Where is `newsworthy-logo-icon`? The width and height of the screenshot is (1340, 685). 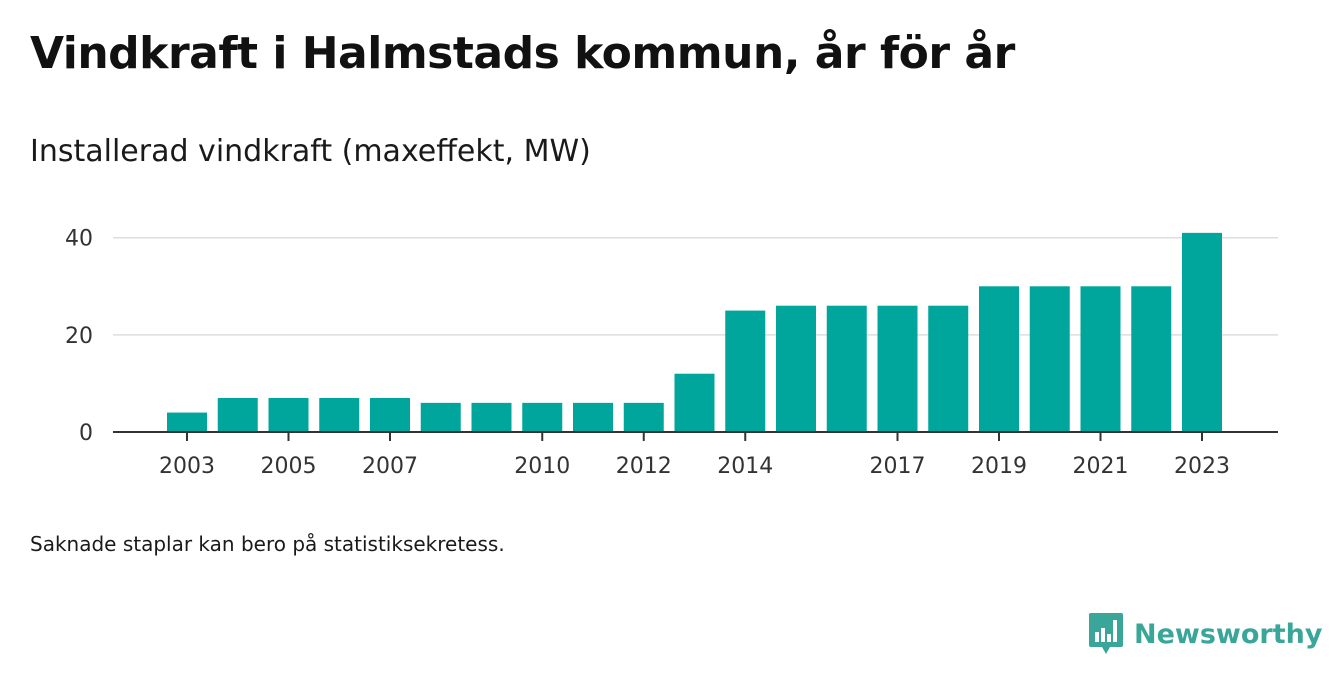
newsworthy-logo-icon is located at coordinates (1106, 633).